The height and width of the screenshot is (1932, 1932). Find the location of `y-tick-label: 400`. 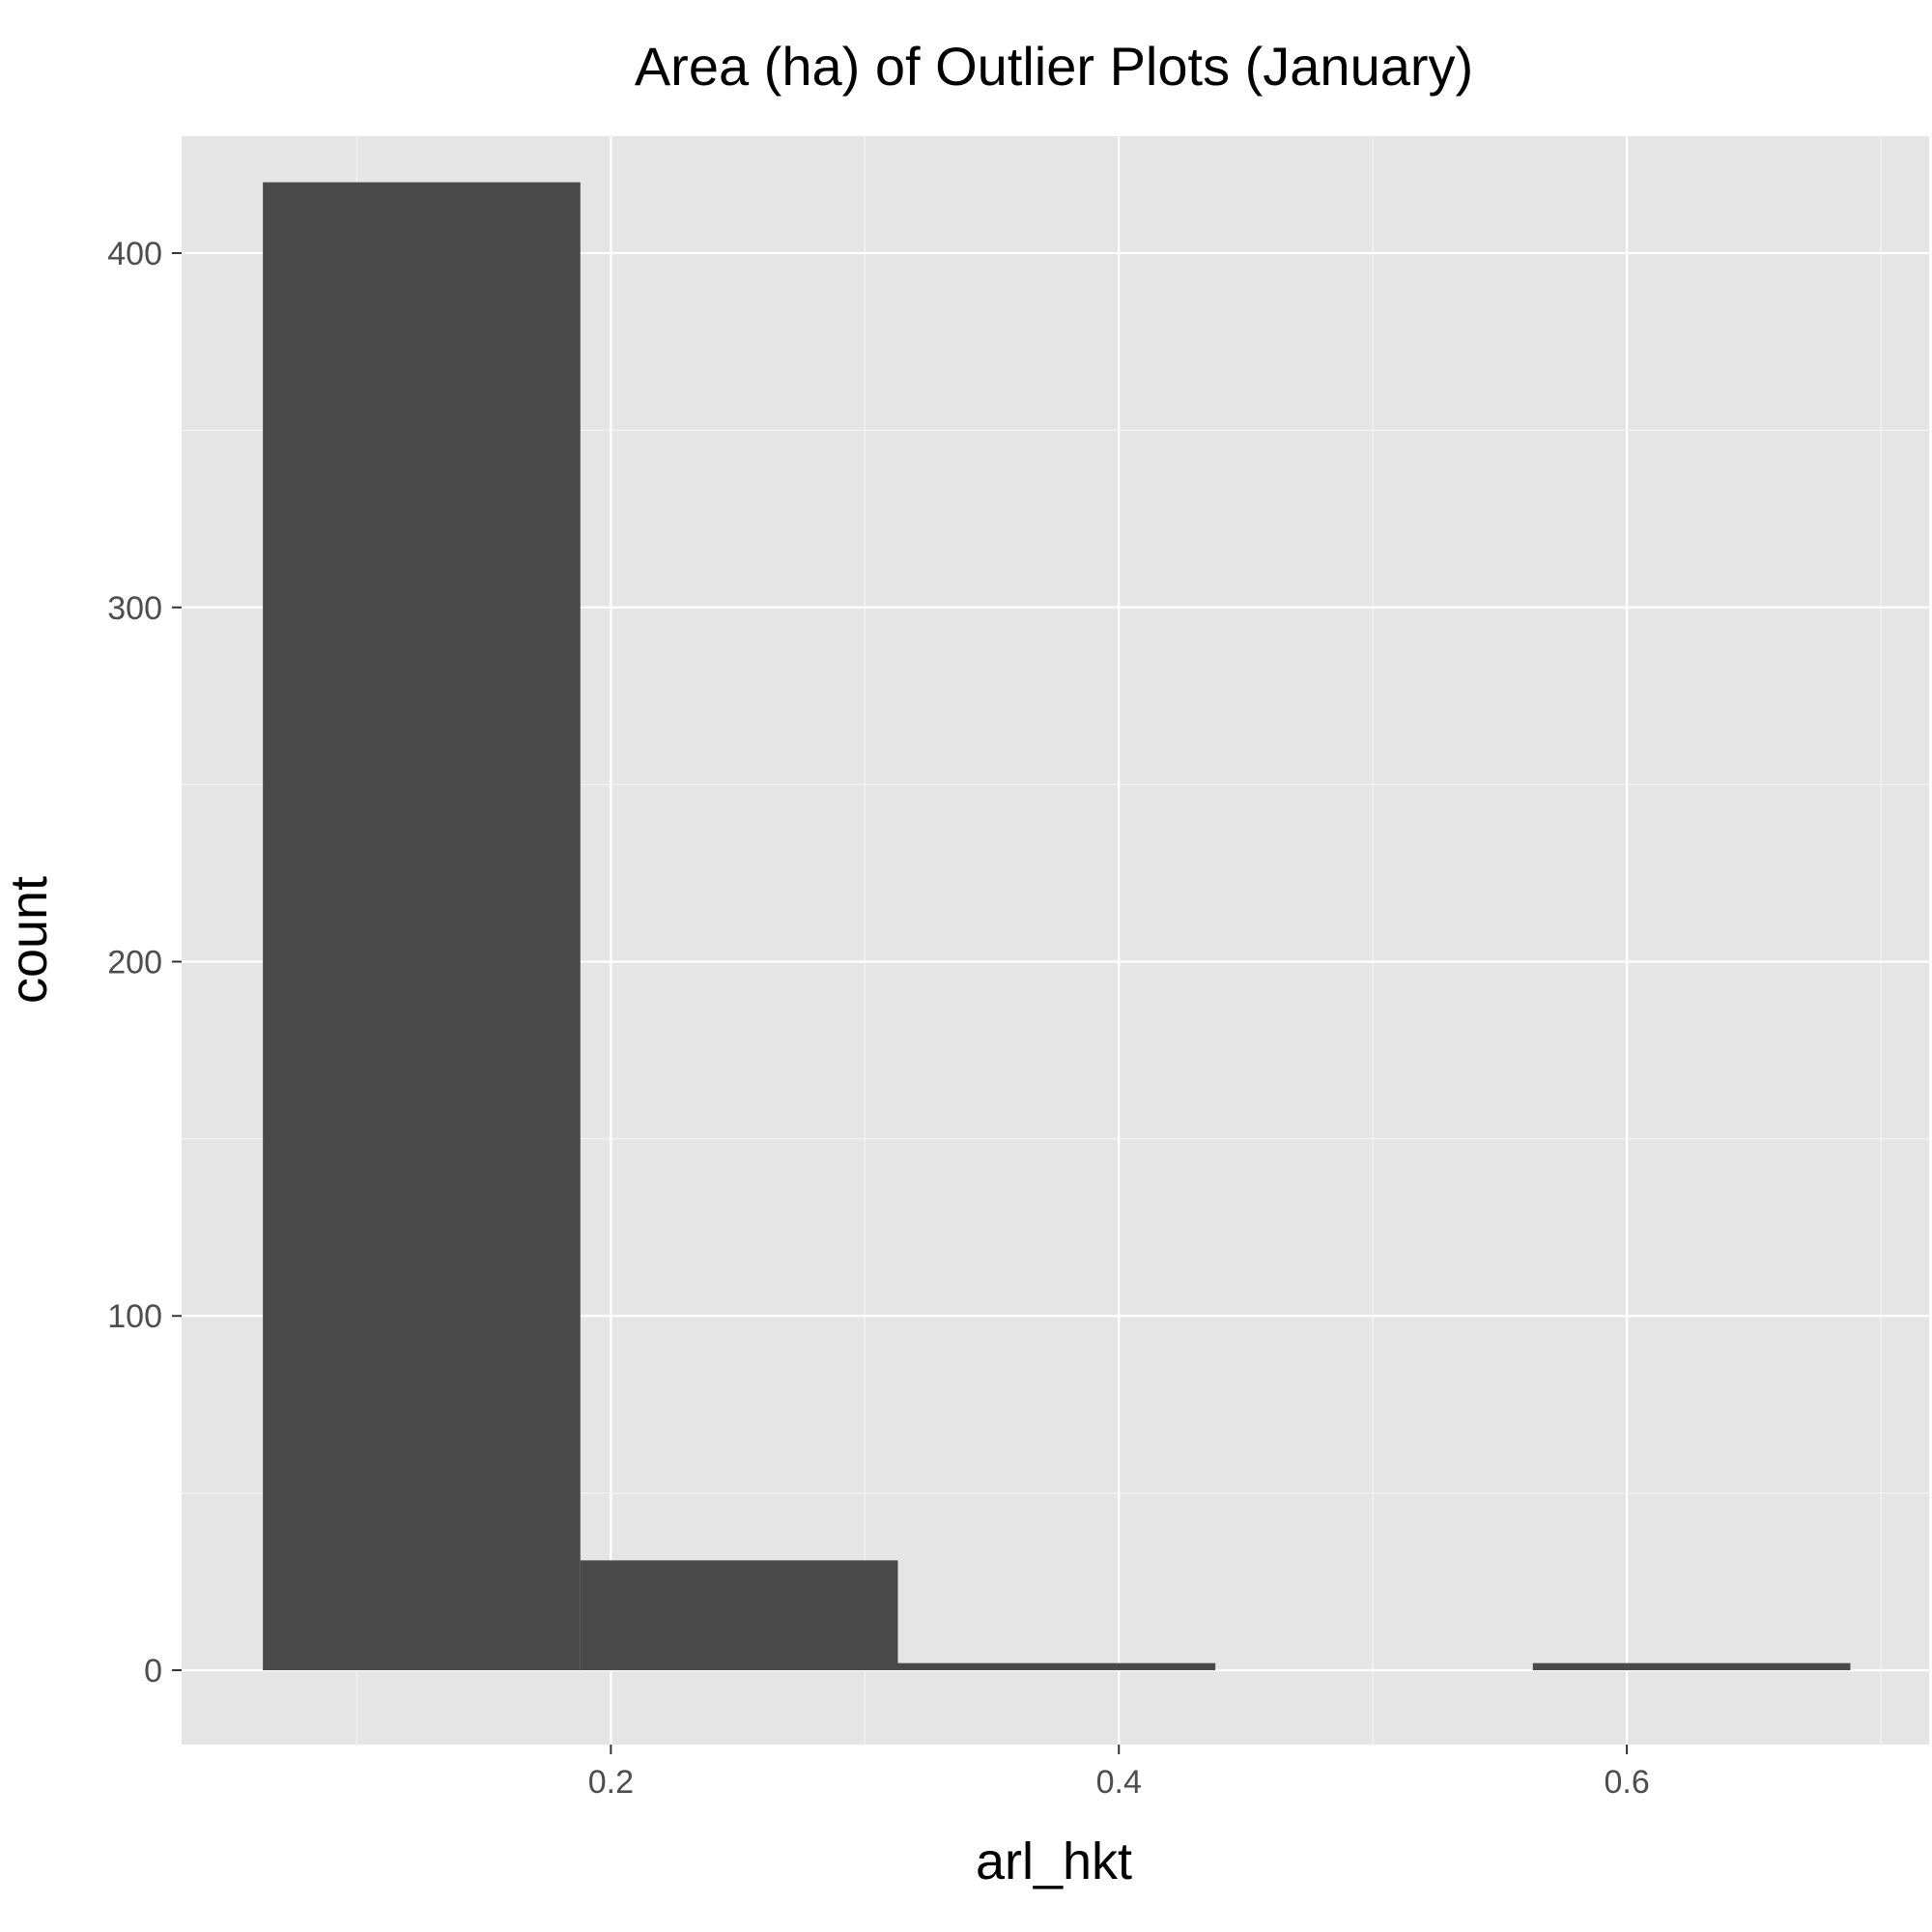

y-tick-label: 400 is located at coordinates (134, 254).